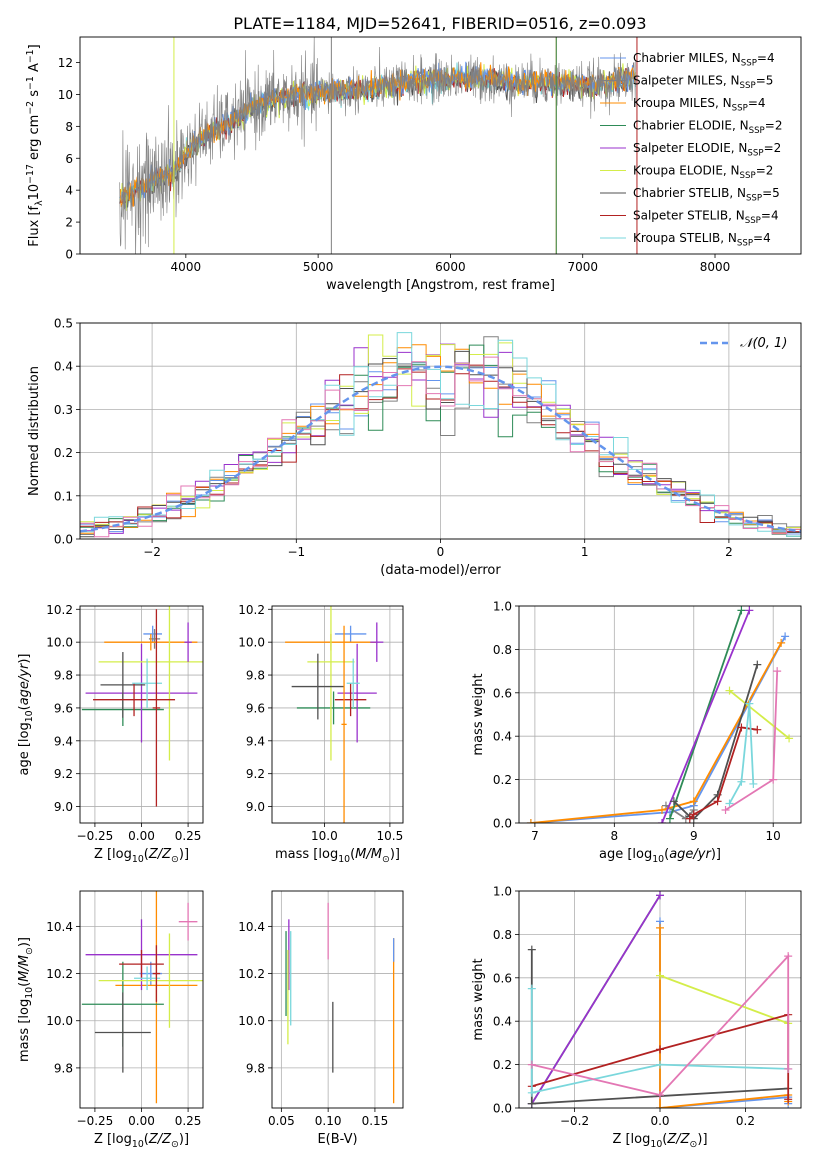  I want to click on x-tick-label: 9, so click(694, 836).